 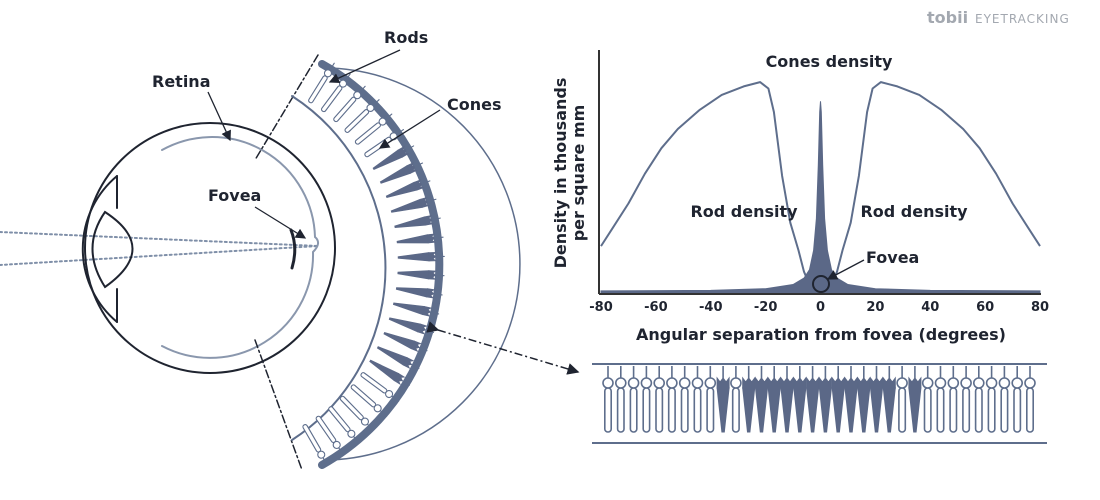 I want to click on rods-pointer, so click(x=364, y=66).